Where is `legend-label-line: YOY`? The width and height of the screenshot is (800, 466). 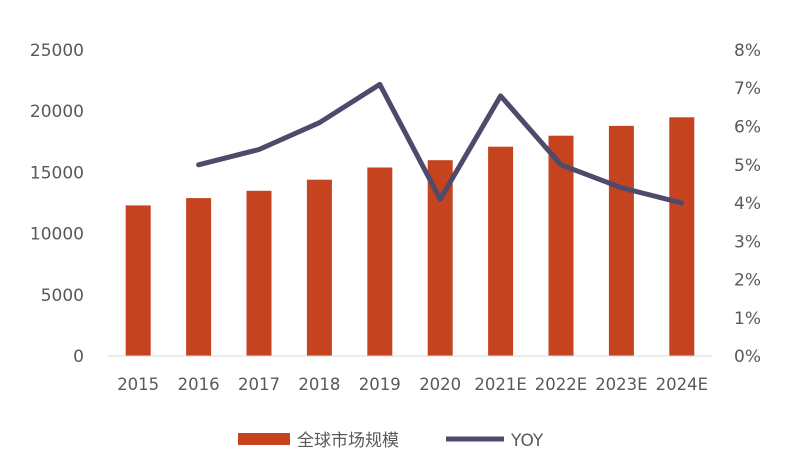
legend-label-line: YOY is located at coordinates (527, 441).